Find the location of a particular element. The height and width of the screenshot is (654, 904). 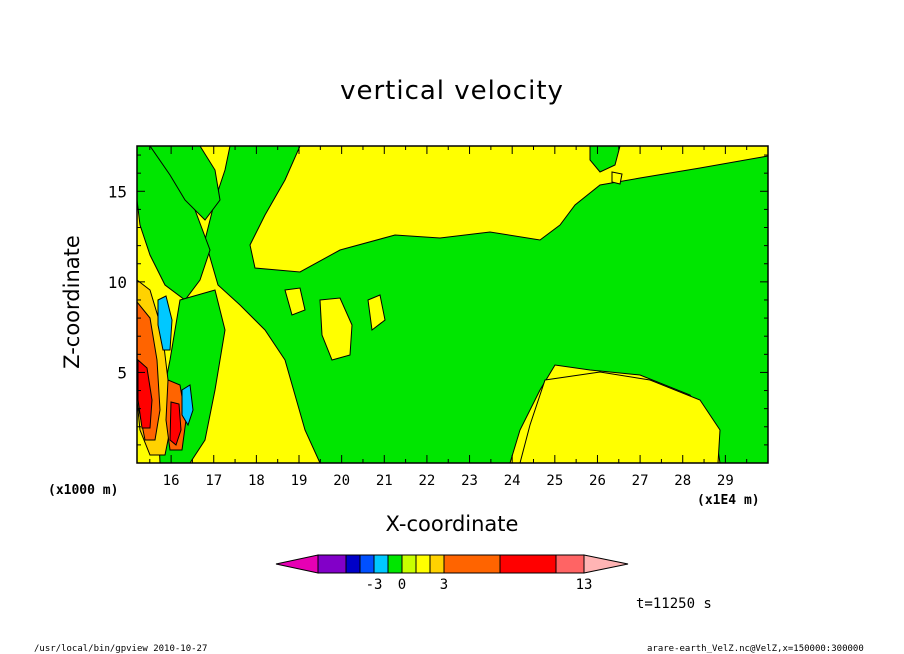

x-tick-label: 28 is located at coordinates (682, 481).